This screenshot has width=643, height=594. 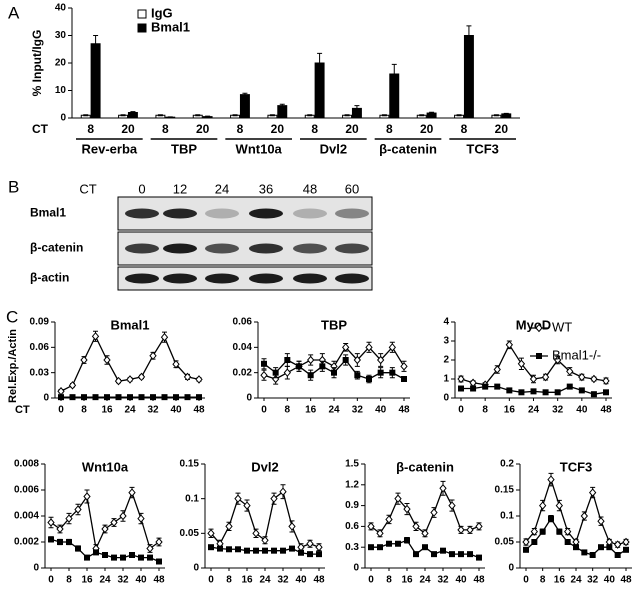 I want to click on y-tick-label: 0.09, so click(x=40, y=322).